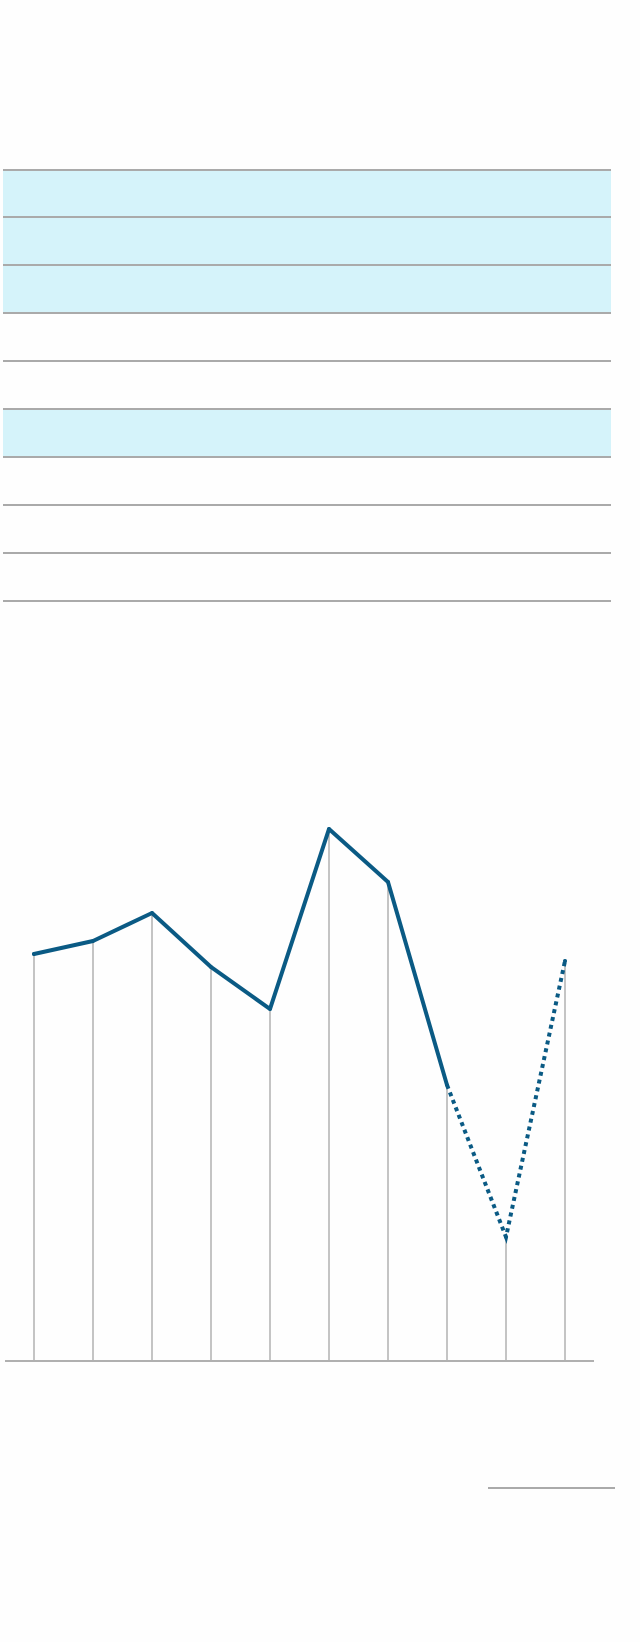 The width and height of the screenshot is (640, 1642). I want to click on legend-rule, so click(551, 1488).